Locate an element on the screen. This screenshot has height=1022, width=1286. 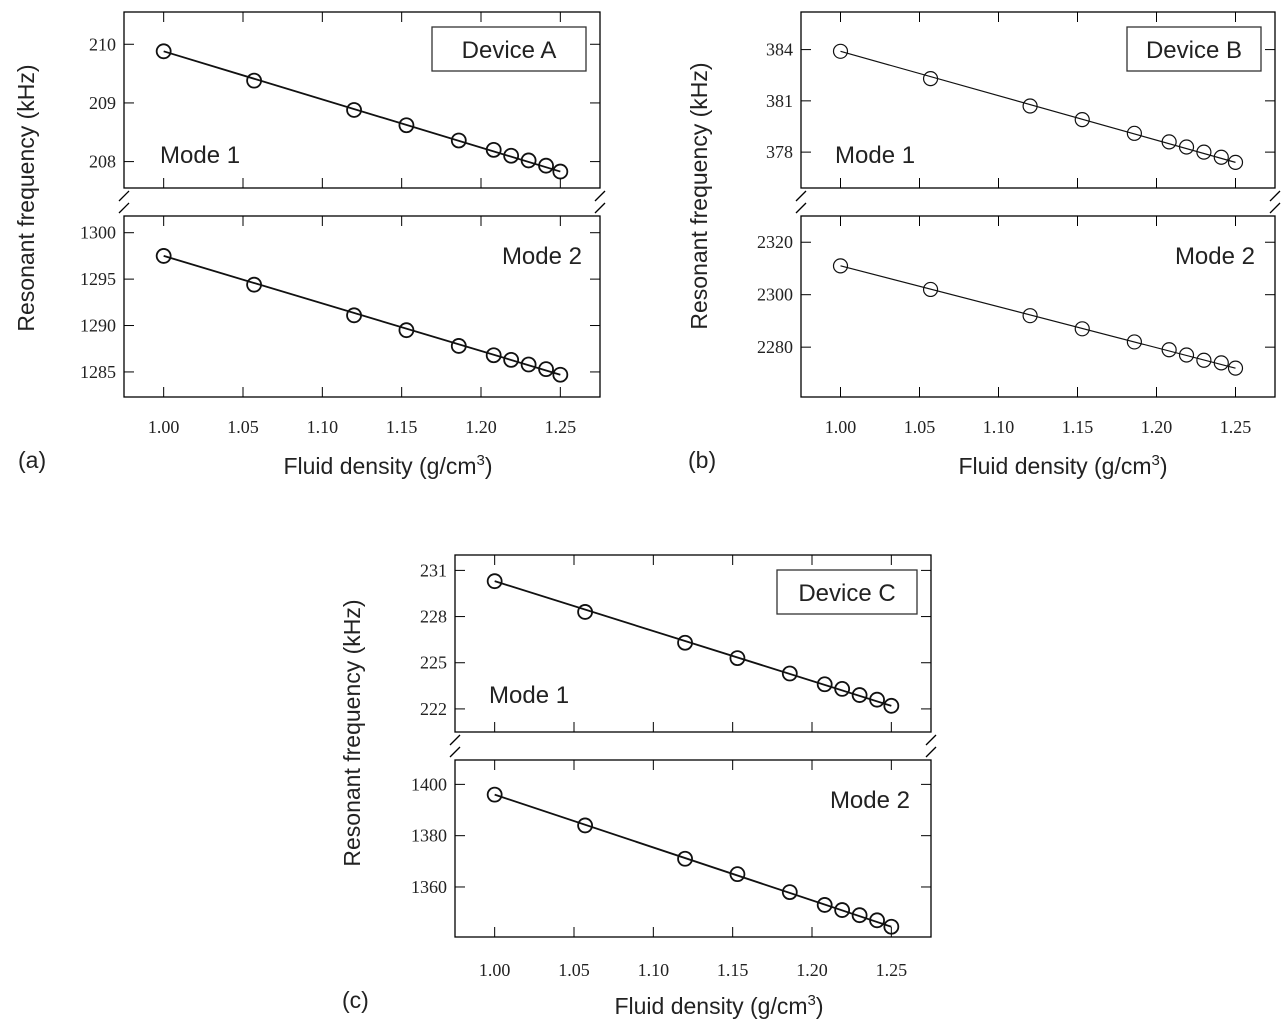
y-tick-label: 231 is located at coordinates (433, 570).